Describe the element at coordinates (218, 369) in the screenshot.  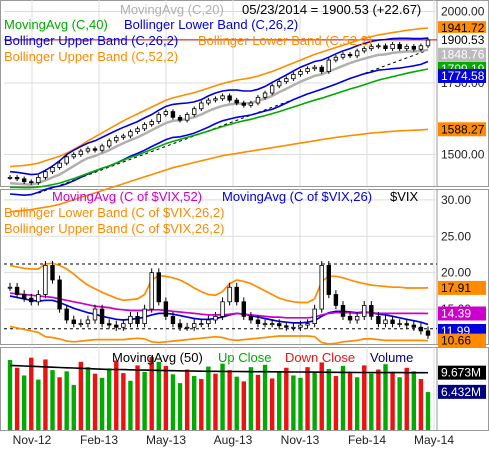
I see `volume-ma-line` at that location.